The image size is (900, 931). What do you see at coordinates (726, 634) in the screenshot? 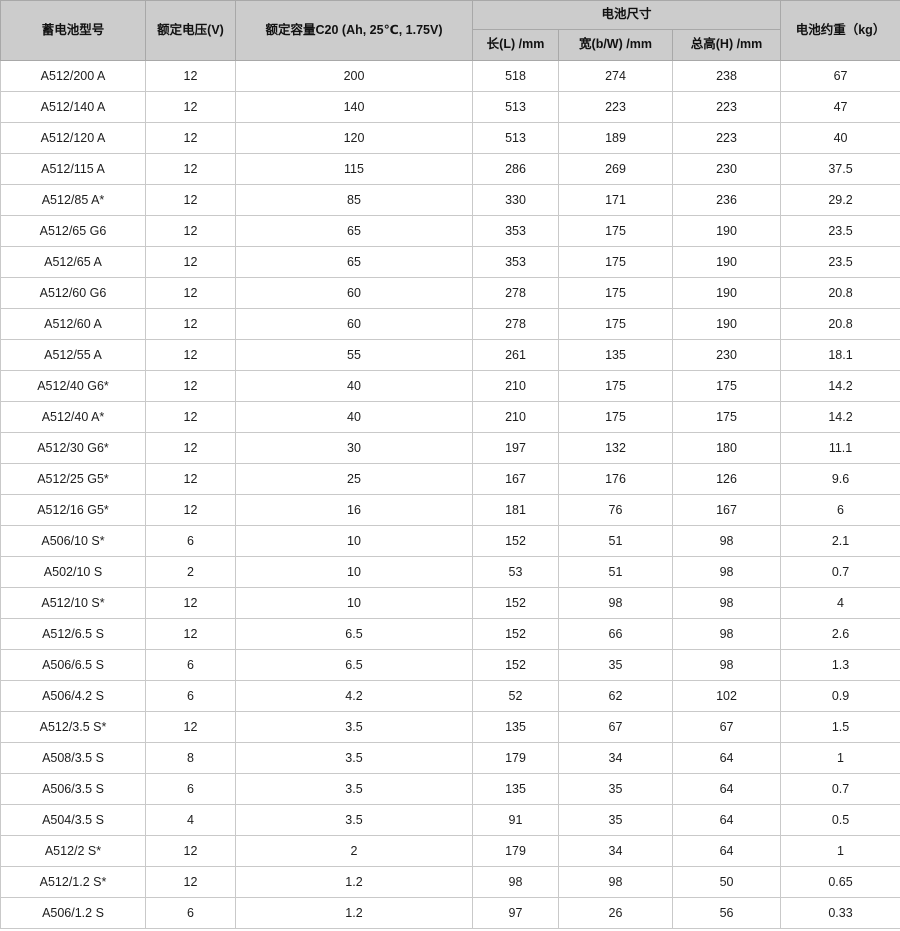
I see `cell-total-height: 98` at bounding box center [726, 634].